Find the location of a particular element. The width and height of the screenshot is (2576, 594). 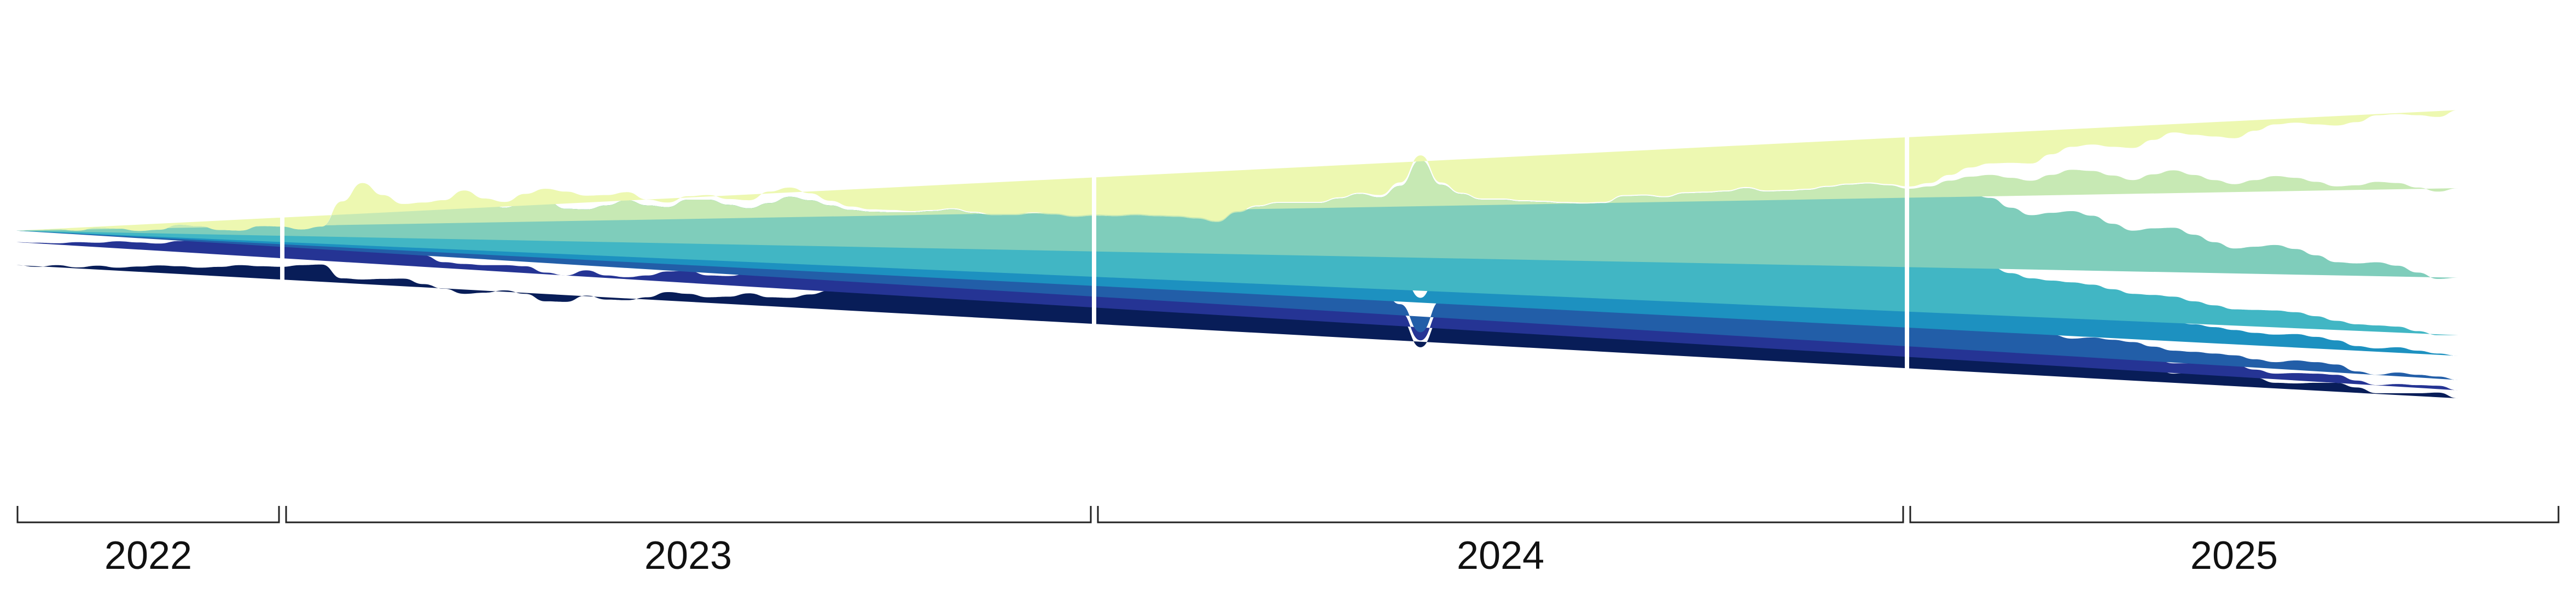

year-label-2025: 2025 is located at coordinates (2234, 556).